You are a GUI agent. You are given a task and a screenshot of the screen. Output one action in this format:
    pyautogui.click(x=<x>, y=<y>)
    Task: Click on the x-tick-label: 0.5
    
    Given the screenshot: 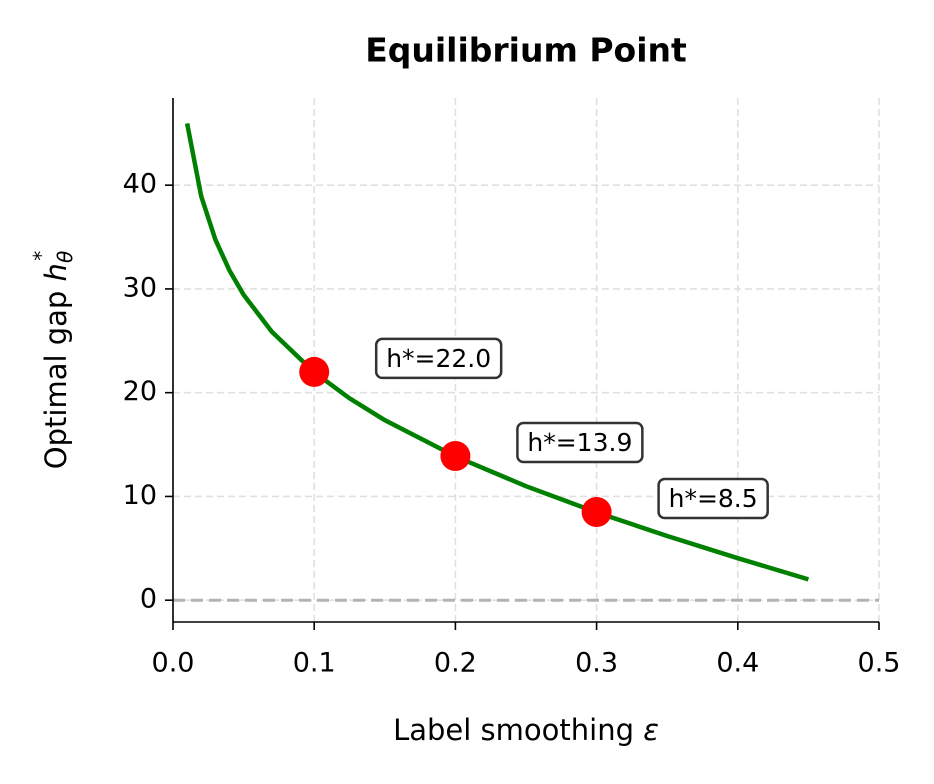 What is the action you would take?
    pyautogui.click(x=879, y=663)
    